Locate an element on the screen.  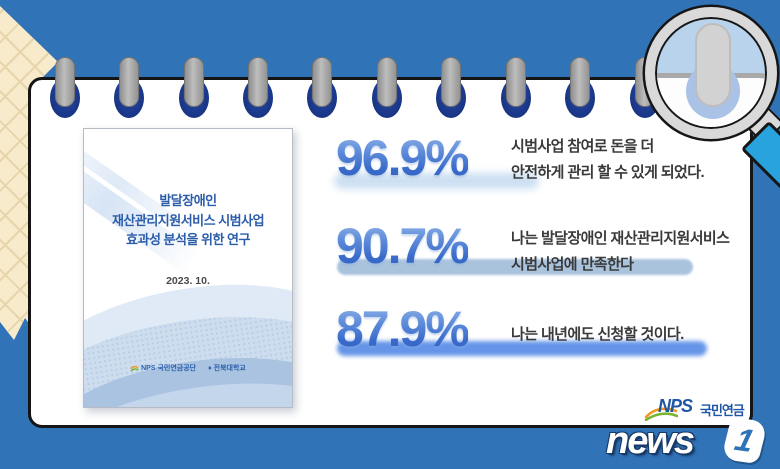
stat-caption-line: 안전하게 관리 할 수 있게 되었다. is located at coordinates (608, 172).